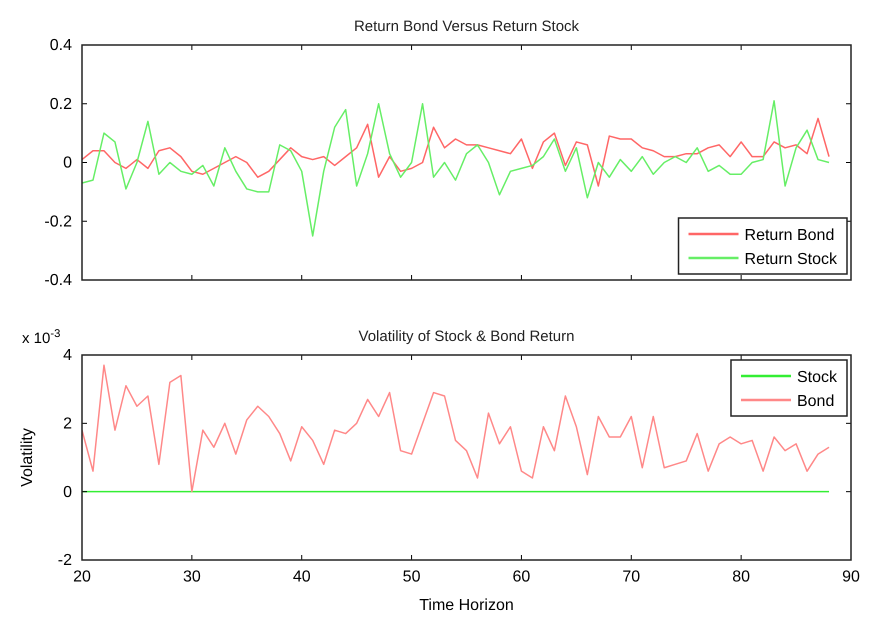  I want to click on x-tick-label: 30, so click(191, 577).